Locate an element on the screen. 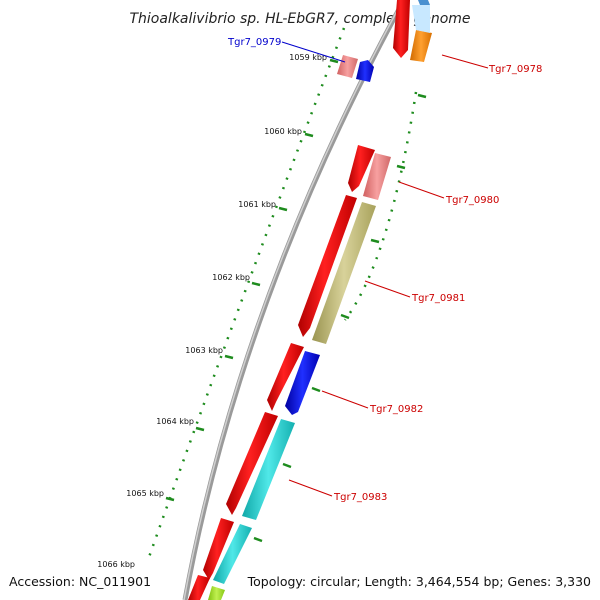 The height and width of the screenshot is (600, 600). tick-label-1061: 1061 kbp is located at coordinates (257, 204).